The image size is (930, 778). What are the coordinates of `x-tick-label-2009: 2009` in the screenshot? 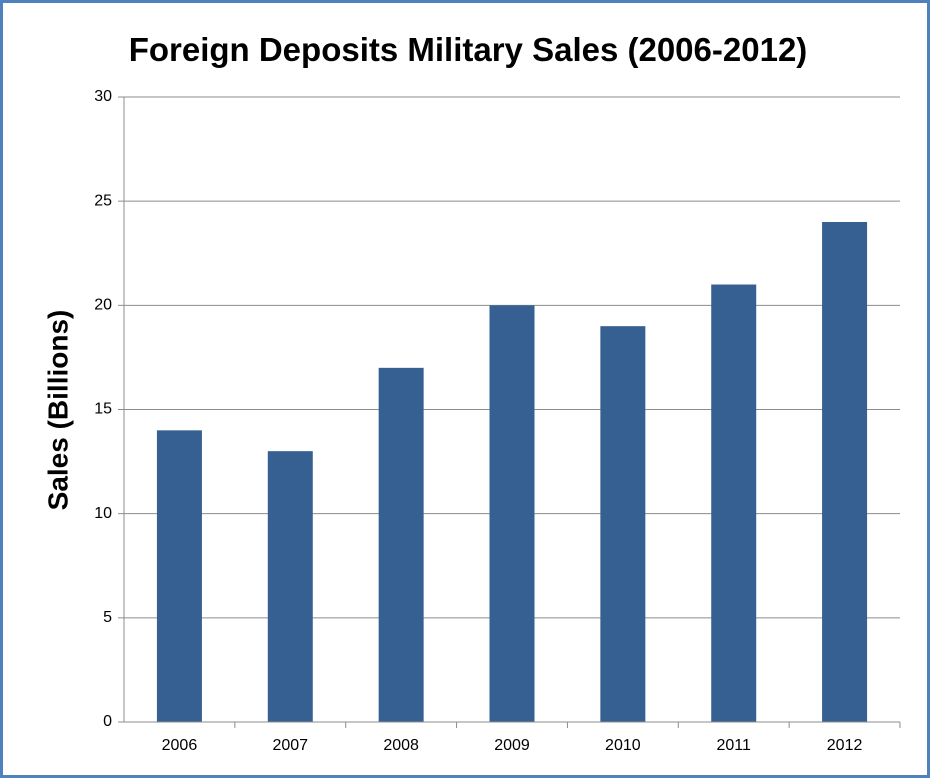 It's located at (512, 745).